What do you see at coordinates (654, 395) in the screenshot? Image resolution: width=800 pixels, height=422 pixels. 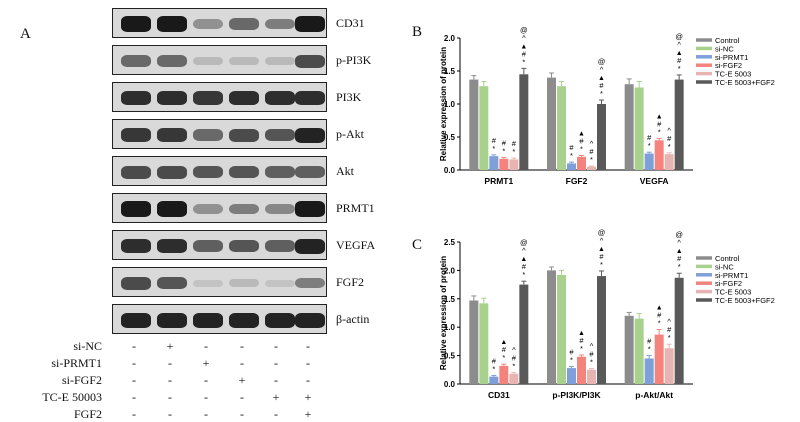 I see `x-tick-label: p-Akt/Akt` at bounding box center [654, 395].